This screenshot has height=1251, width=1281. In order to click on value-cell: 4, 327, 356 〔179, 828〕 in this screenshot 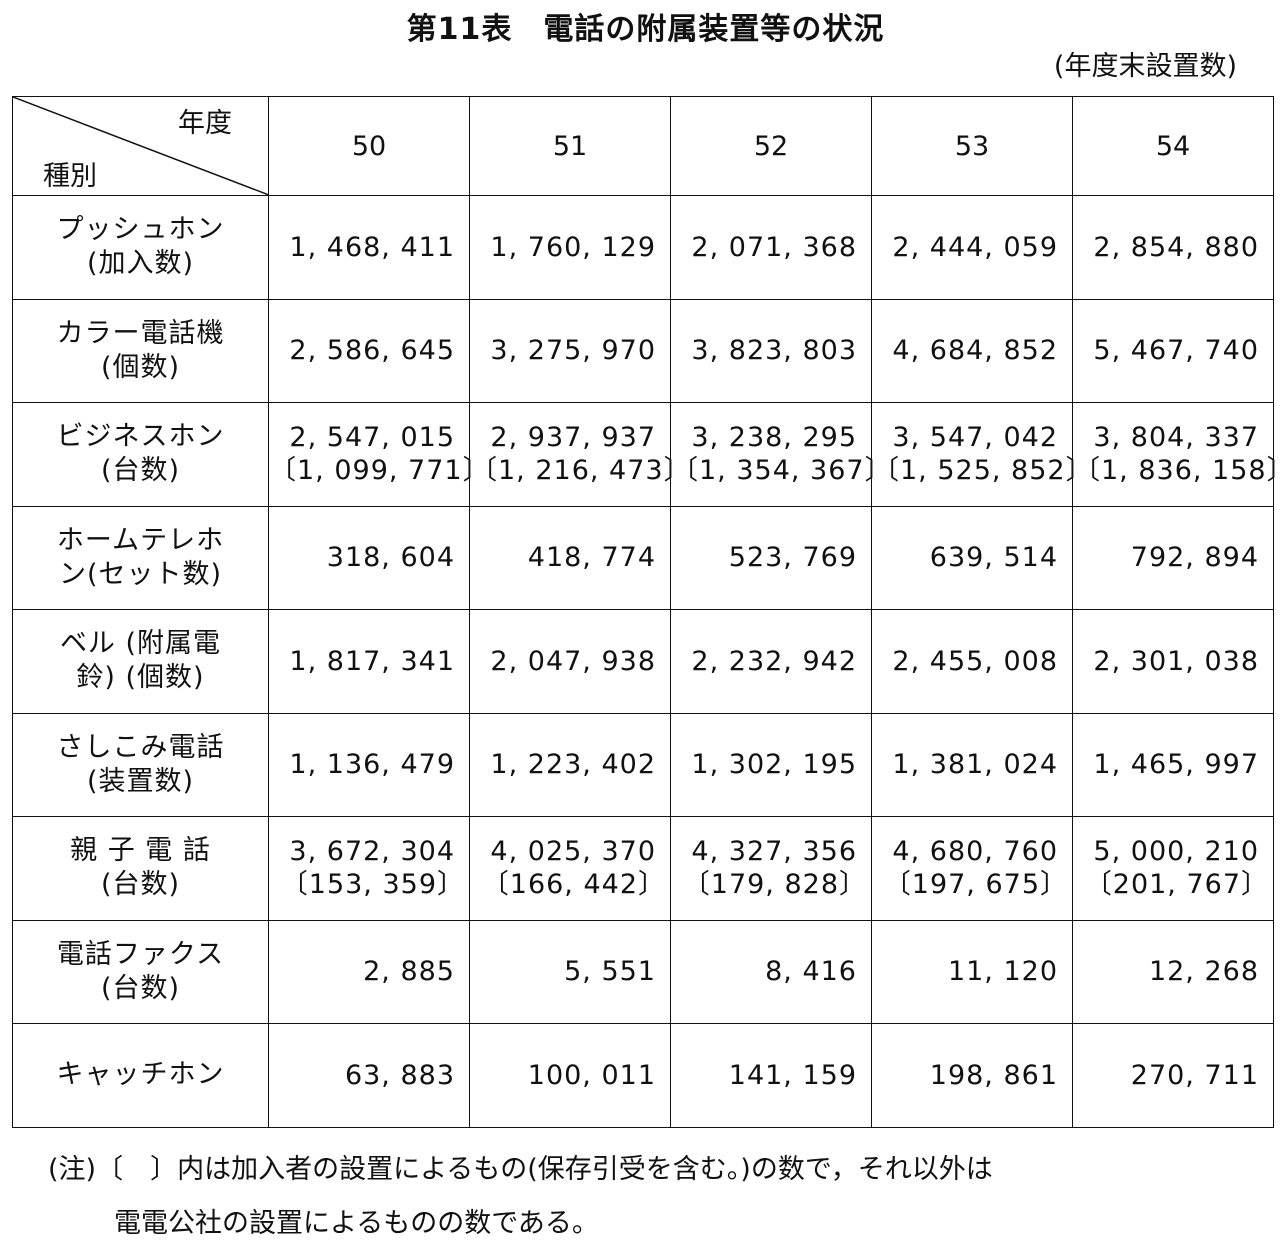, I will do `click(771, 868)`.